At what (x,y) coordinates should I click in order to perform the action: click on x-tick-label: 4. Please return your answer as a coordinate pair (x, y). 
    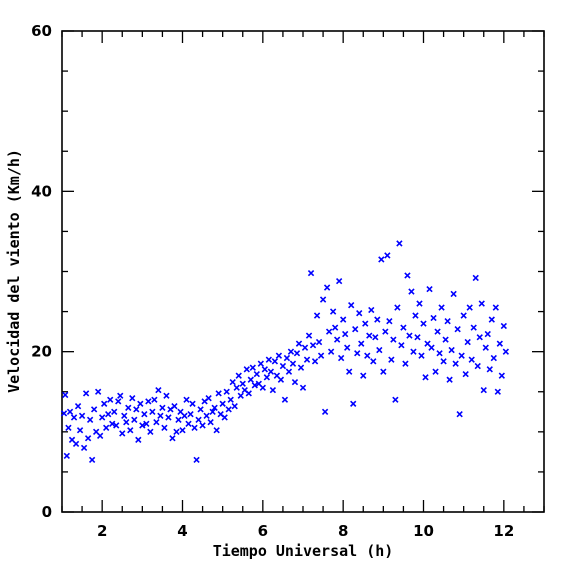
    Looking at the image, I should click on (182, 531).